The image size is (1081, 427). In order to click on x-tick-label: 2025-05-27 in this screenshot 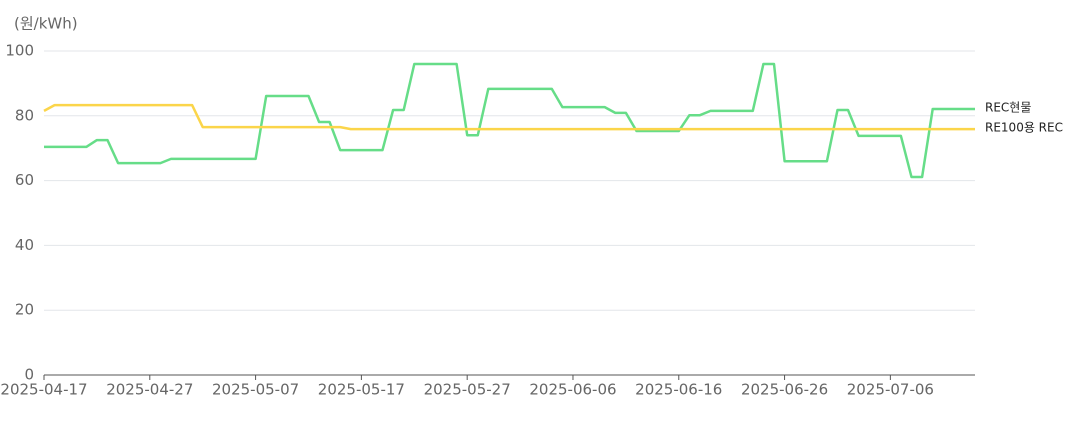, I will do `click(467, 390)`.